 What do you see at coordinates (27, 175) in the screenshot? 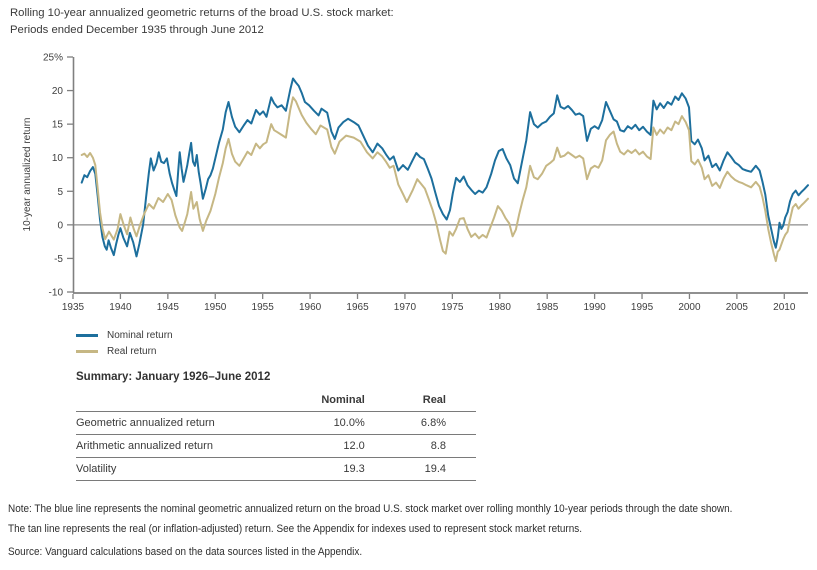
I see `y-axis-label: 10-year annualized return` at bounding box center [27, 175].